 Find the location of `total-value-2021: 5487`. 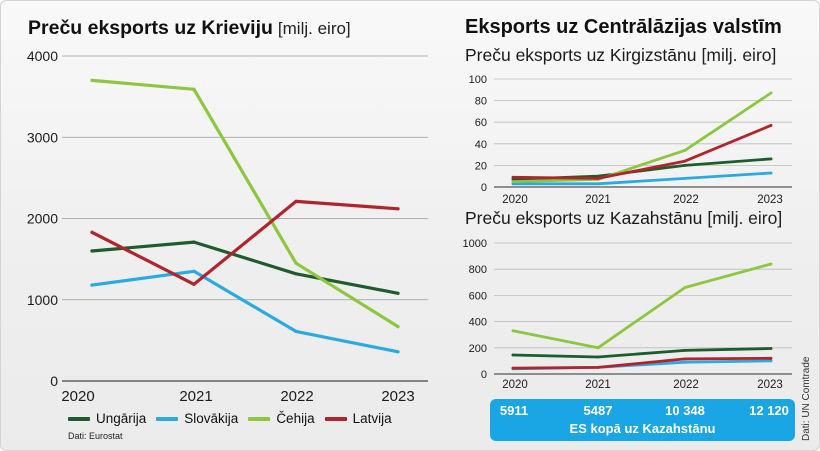

total-value-2021: 5487 is located at coordinates (598, 410).